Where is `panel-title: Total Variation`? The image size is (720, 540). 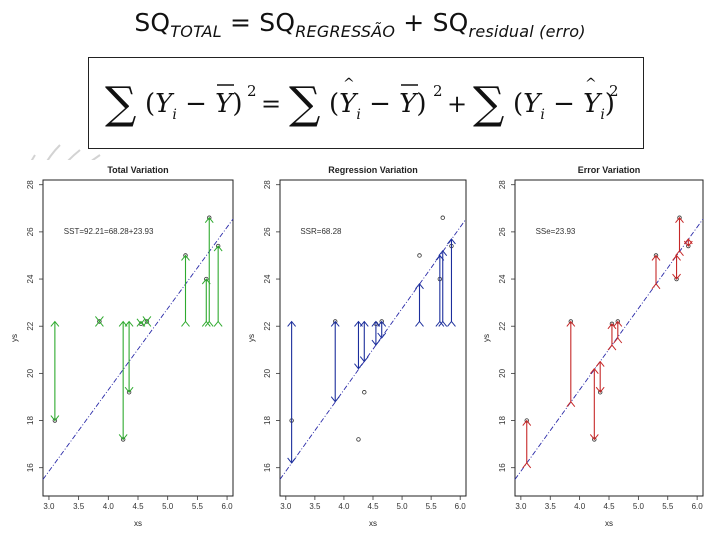 panel-title: Total Variation is located at coordinates (137, 170).